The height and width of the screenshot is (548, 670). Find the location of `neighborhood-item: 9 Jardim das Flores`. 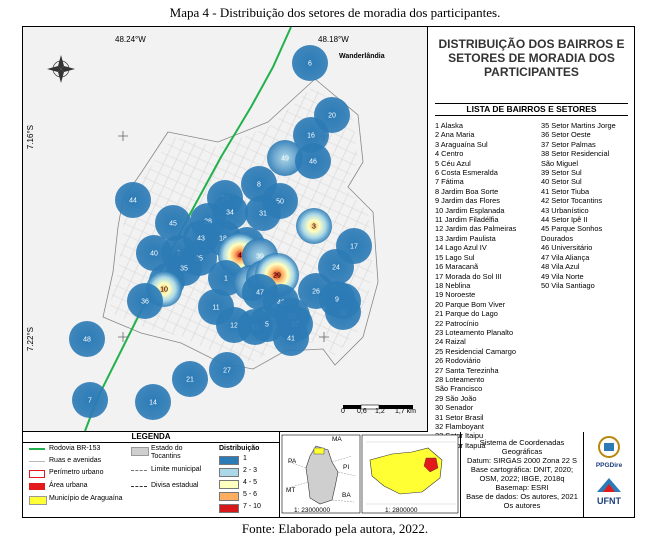

neighborhood-item: 9 Jardim das Flores is located at coordinates (467, 201).